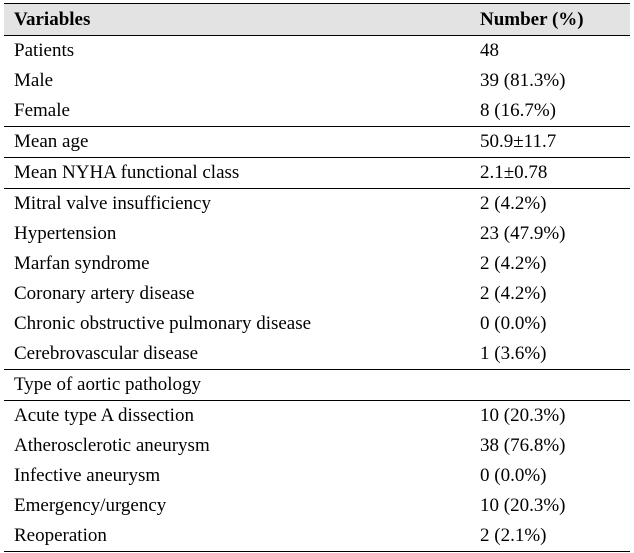  What do you see at coordinates (317, 111) in the screenshot?
I see `table-row: Female 8 (16.7%)` at bounding box center [317, 111].